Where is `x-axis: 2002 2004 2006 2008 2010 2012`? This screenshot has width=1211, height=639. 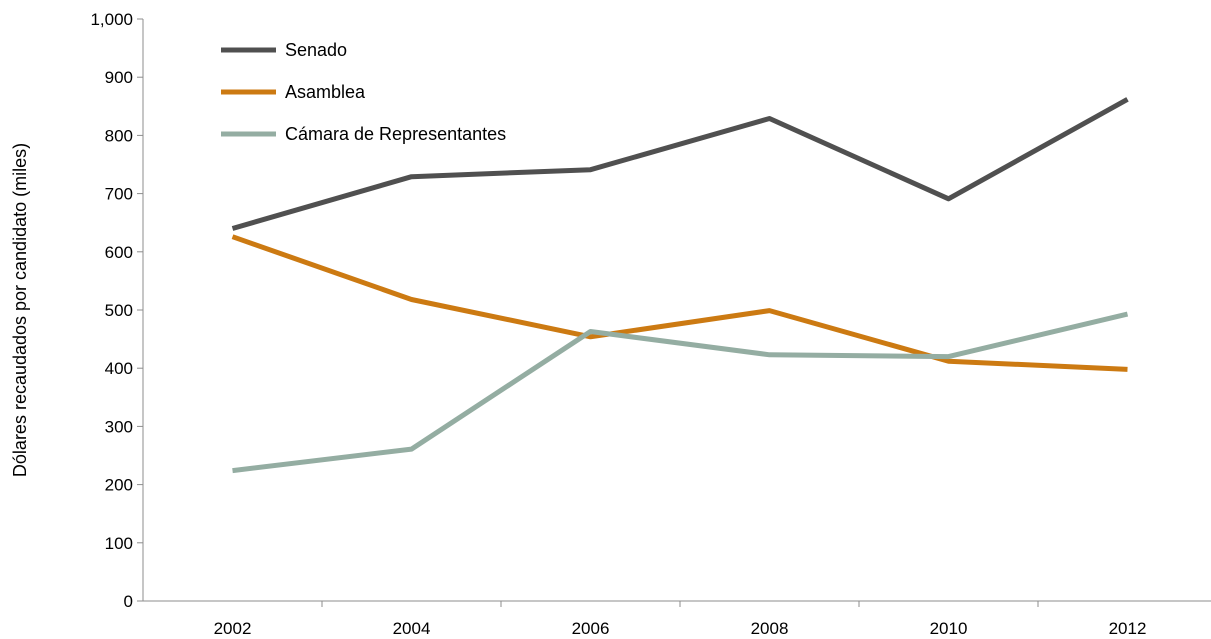
x-axis: 2002 2004 2006 2008 2010 2012 is located at coordinates (677, 619).